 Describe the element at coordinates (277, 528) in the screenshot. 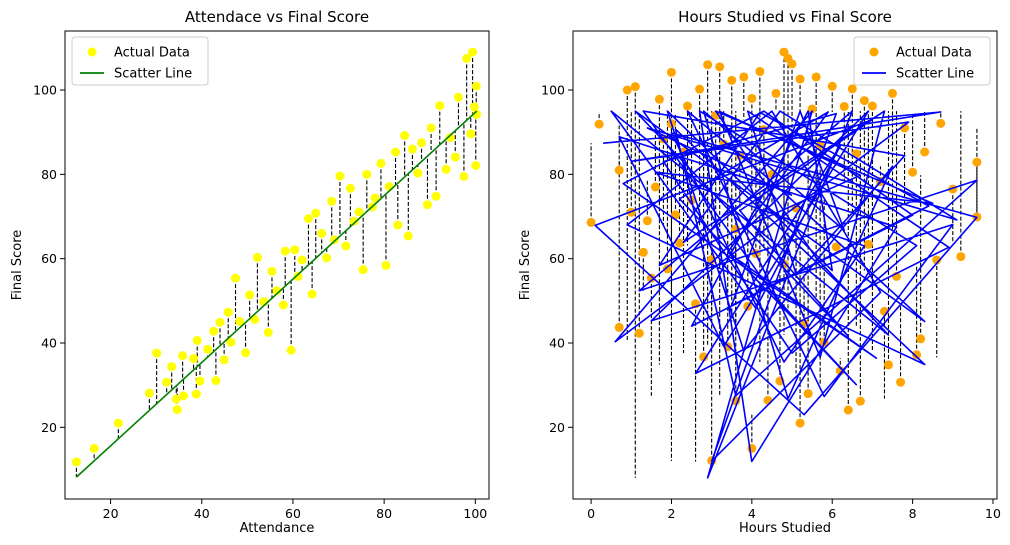

I see `x-axis-label: Attendance` at that location.